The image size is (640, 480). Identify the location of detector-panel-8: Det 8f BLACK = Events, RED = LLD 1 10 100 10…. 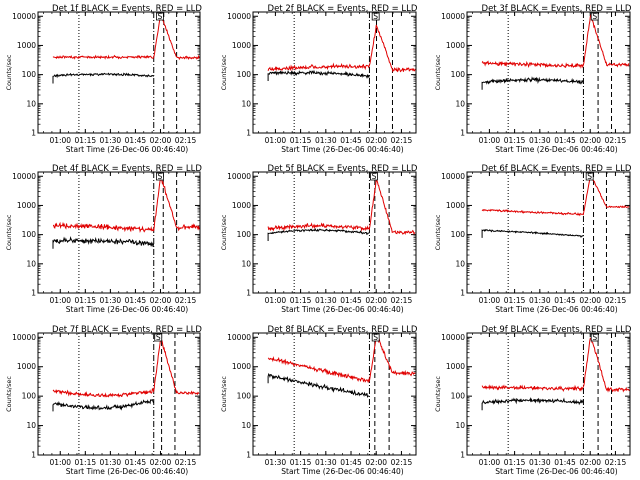
(319, 400).